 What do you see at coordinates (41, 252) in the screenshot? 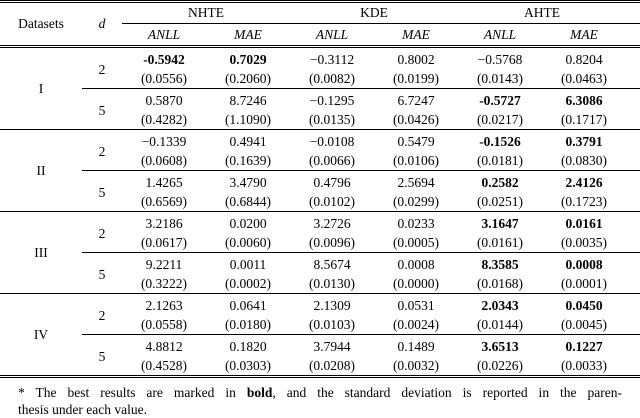
I see `dataset-label: III` at bounding box center [41, 252].